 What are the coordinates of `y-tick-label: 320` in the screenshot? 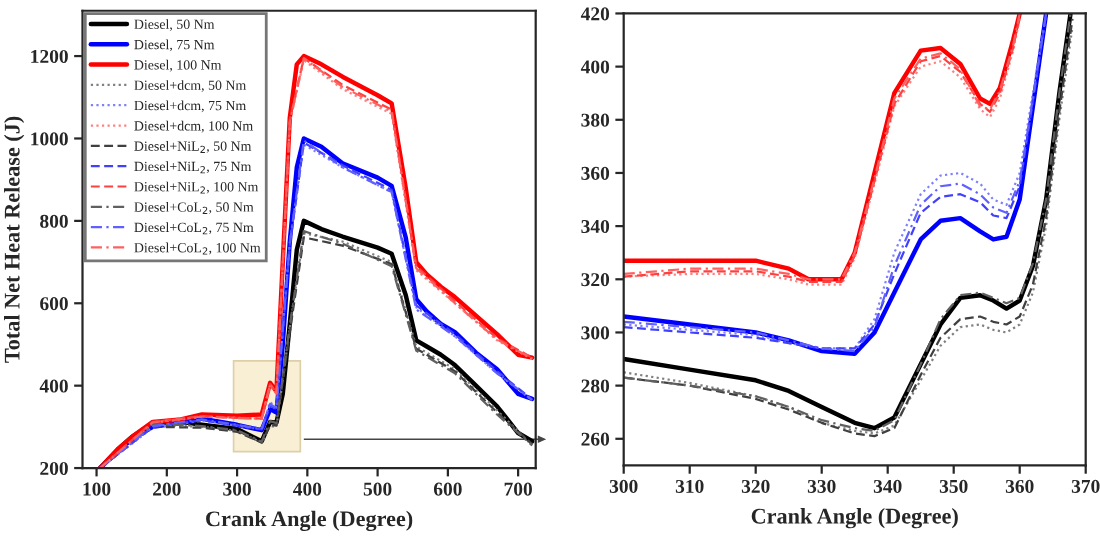 It's located at (595, 280).